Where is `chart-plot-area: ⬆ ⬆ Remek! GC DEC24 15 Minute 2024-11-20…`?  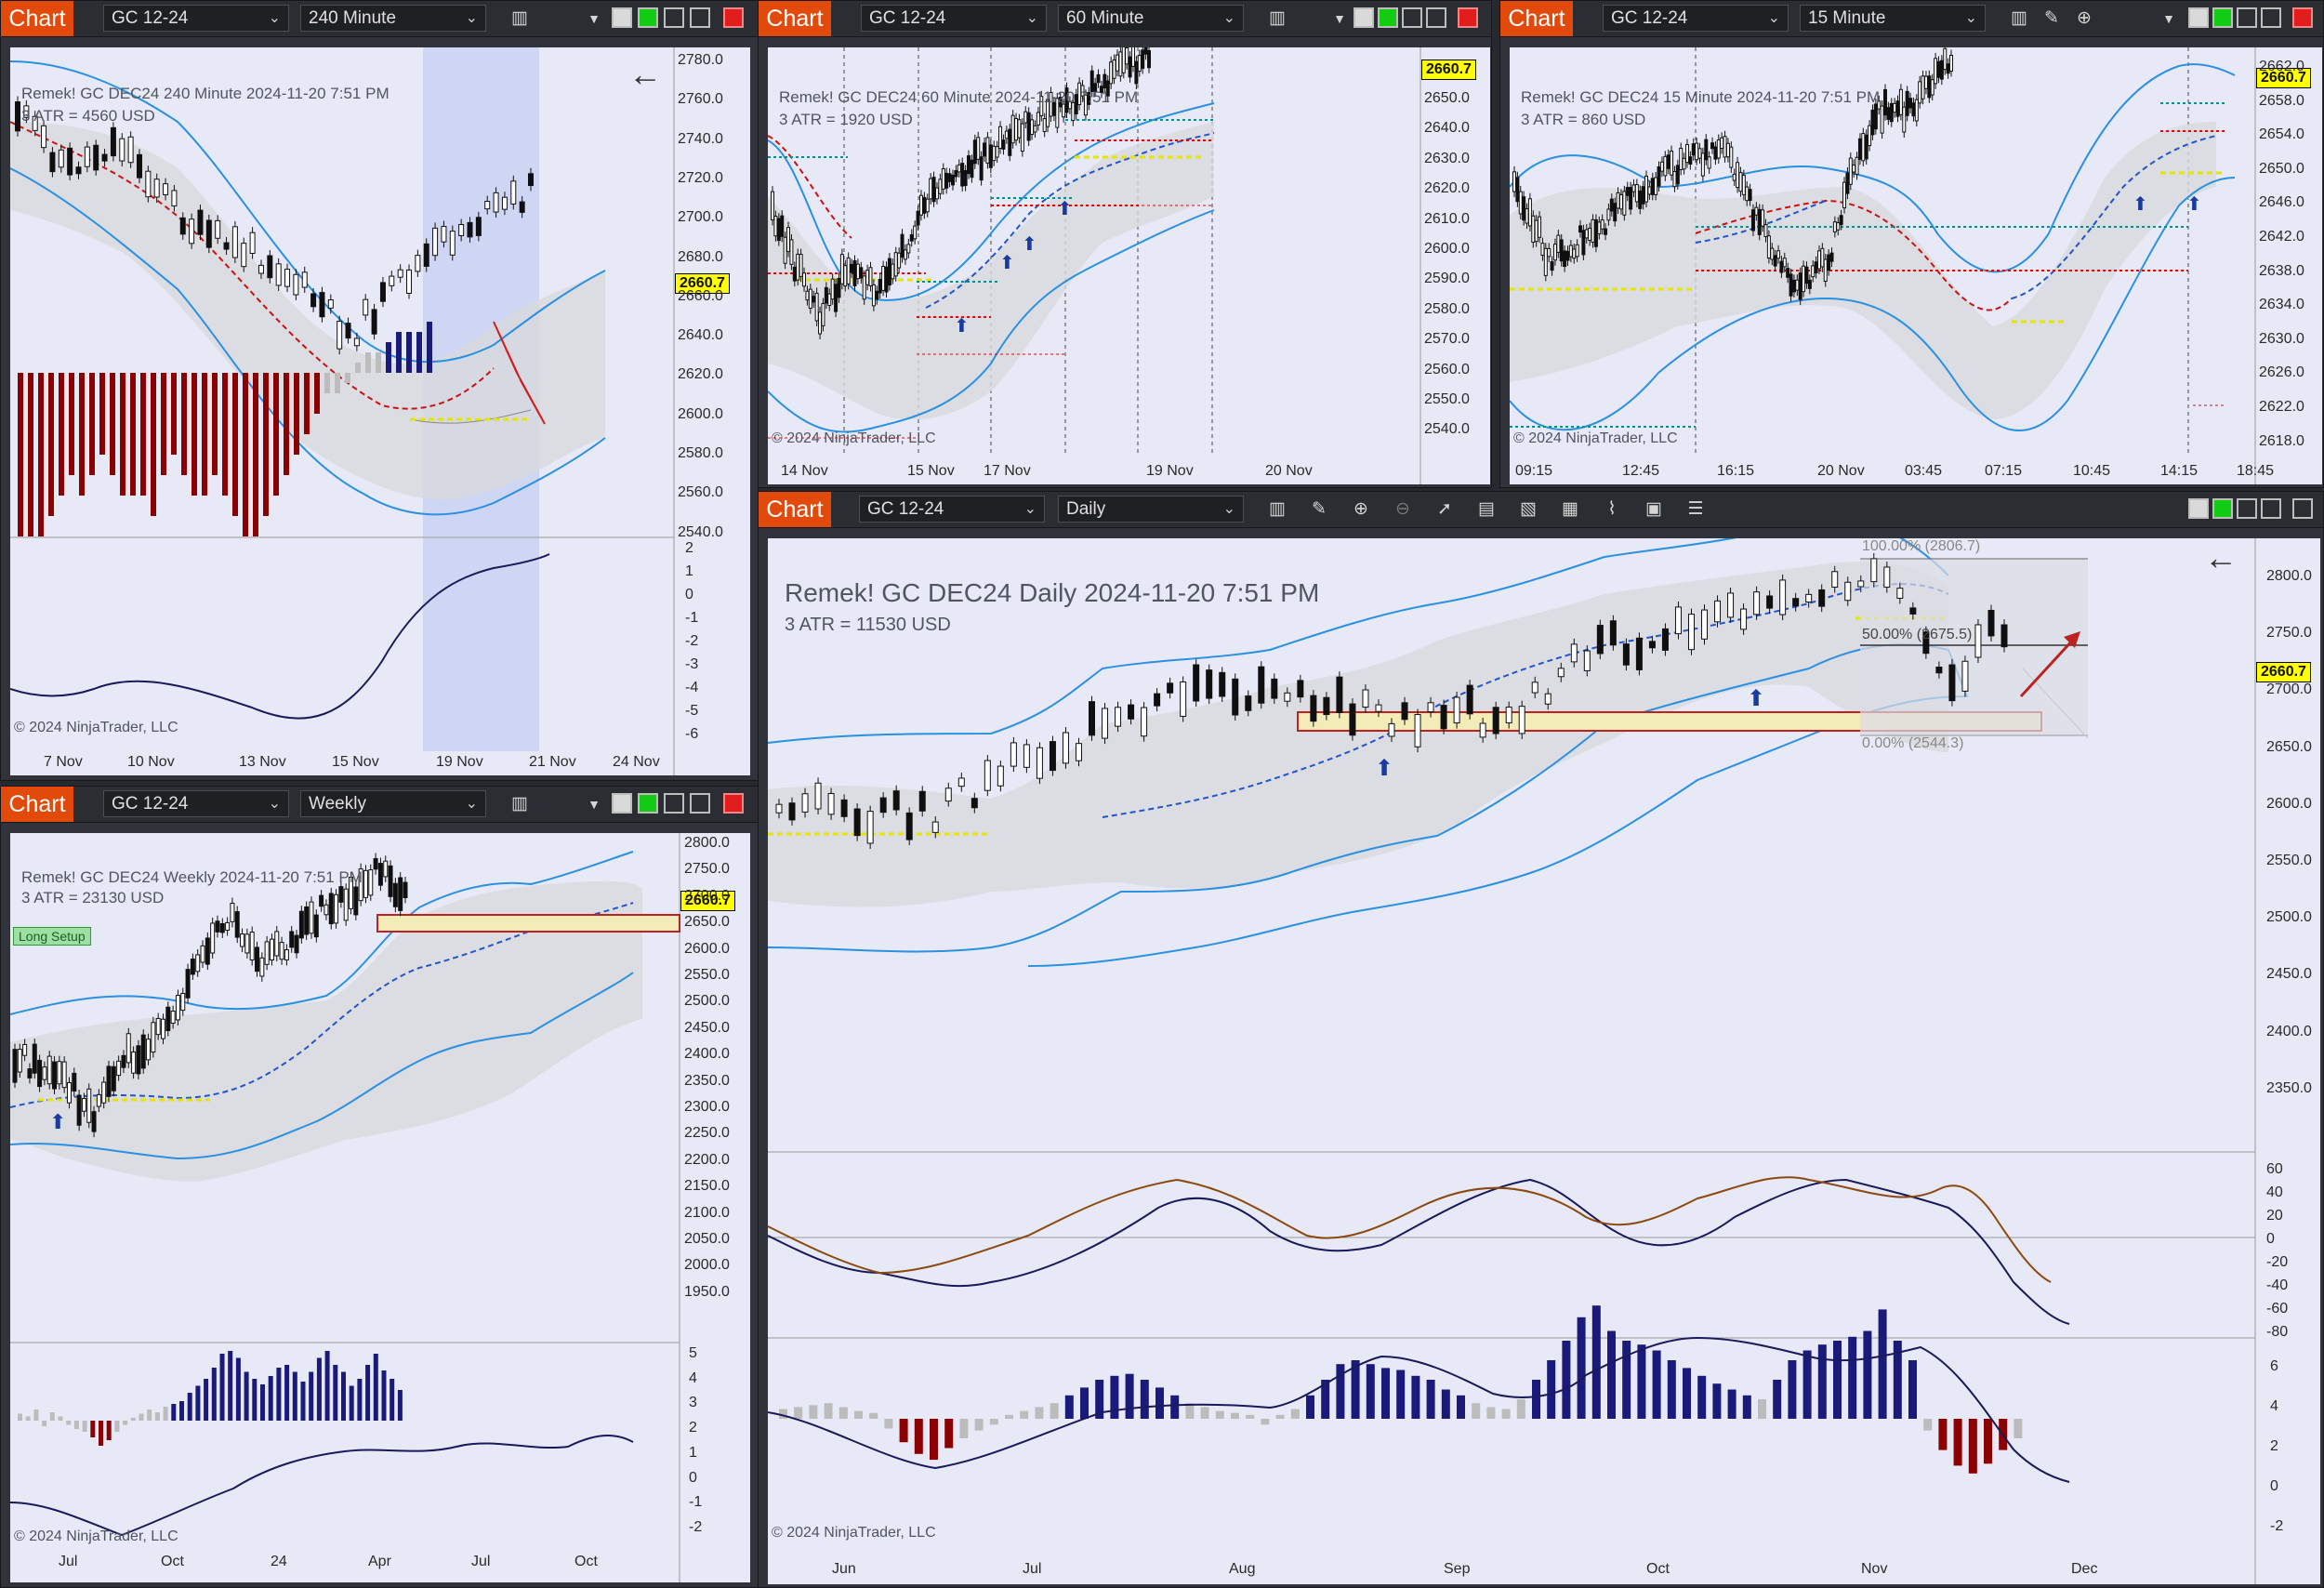 chart-plot-area: ⬆ ⬆ Remek! GC DEC24 15 Minute 2024-11-20… is located at coordinates (1916, 265).